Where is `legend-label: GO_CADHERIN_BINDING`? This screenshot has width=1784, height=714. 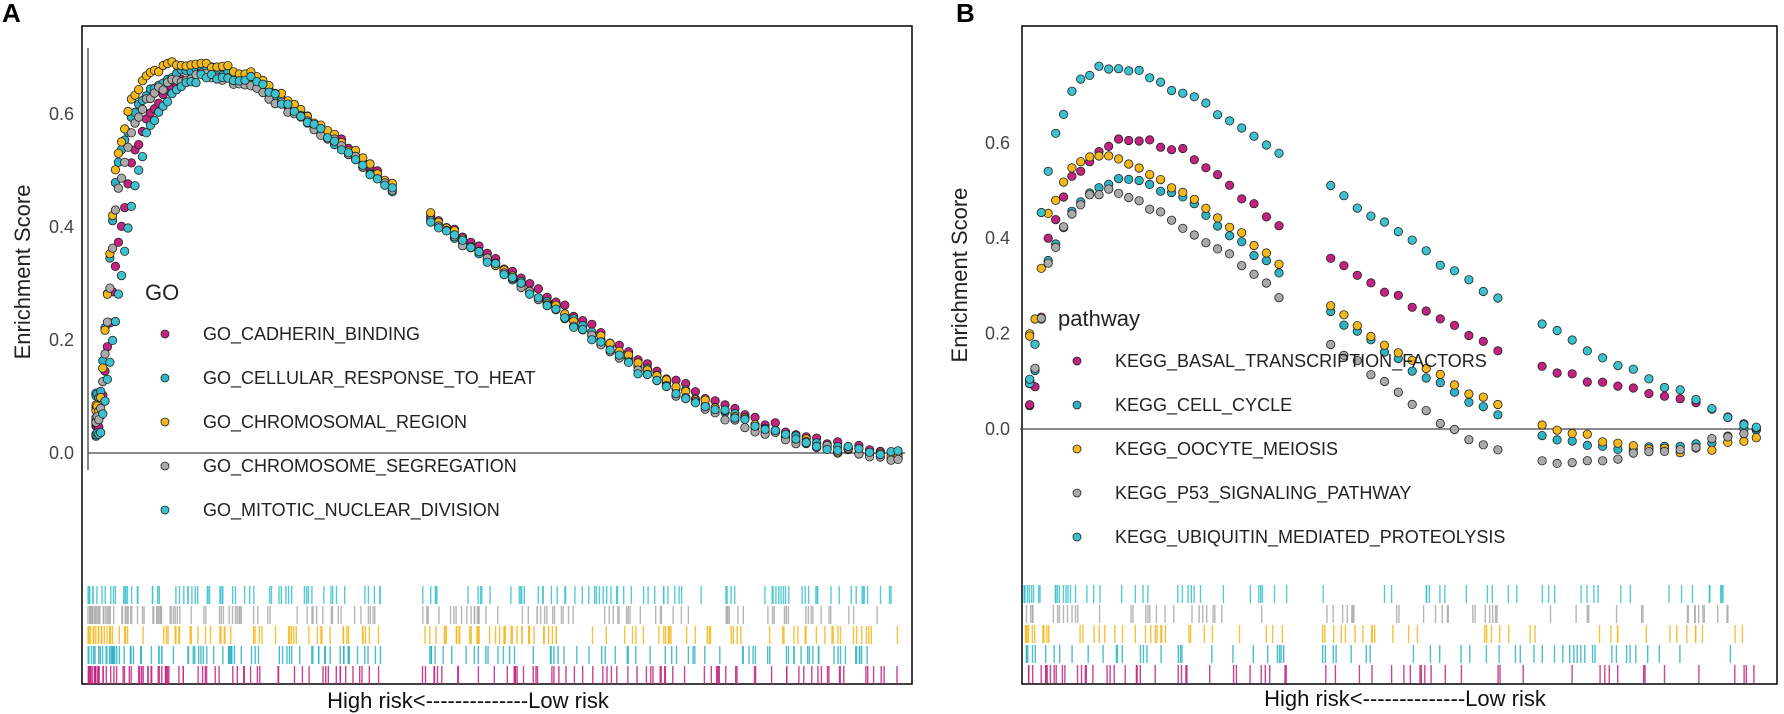
legend-label: GO_CADHERIN_BINDING is located at coordinates (311, 334).